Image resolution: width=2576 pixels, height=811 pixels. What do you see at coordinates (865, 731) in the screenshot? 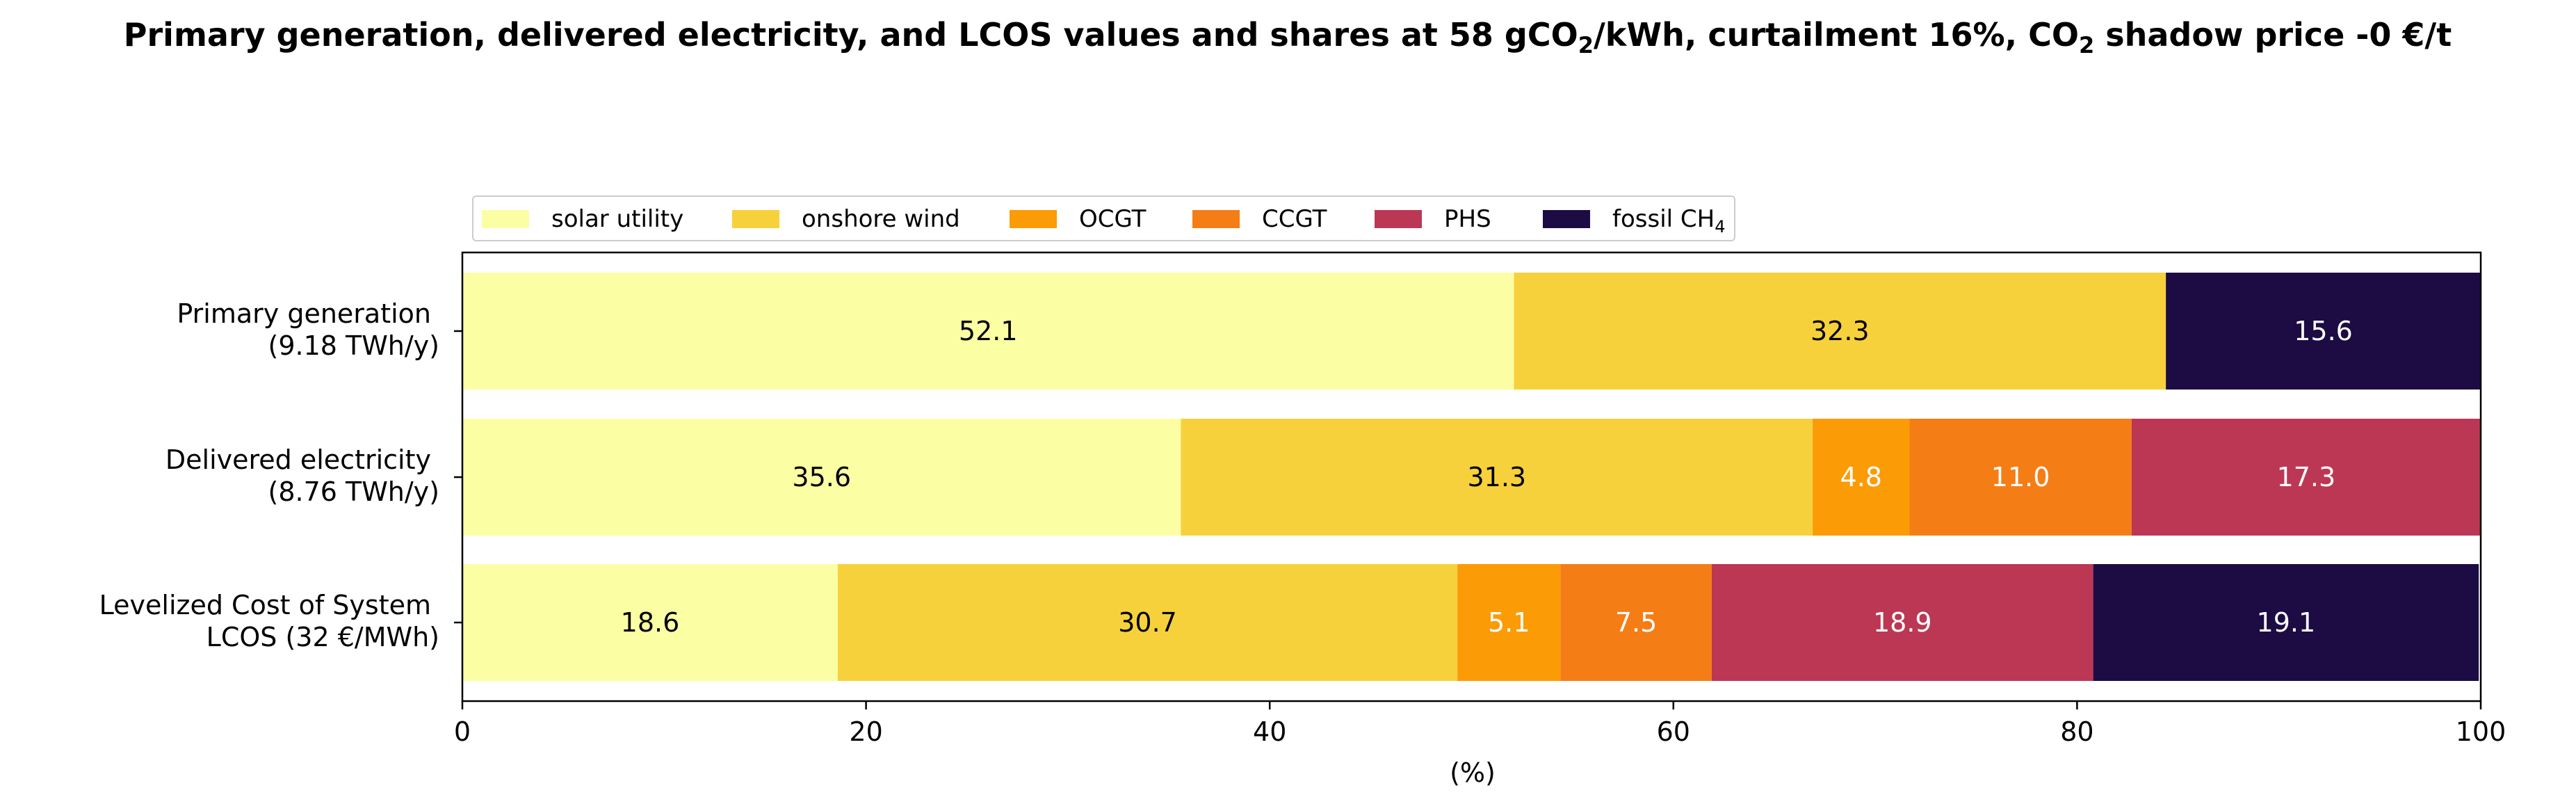
I see `x-tick-label: 20` at bounding box center [865, 731].